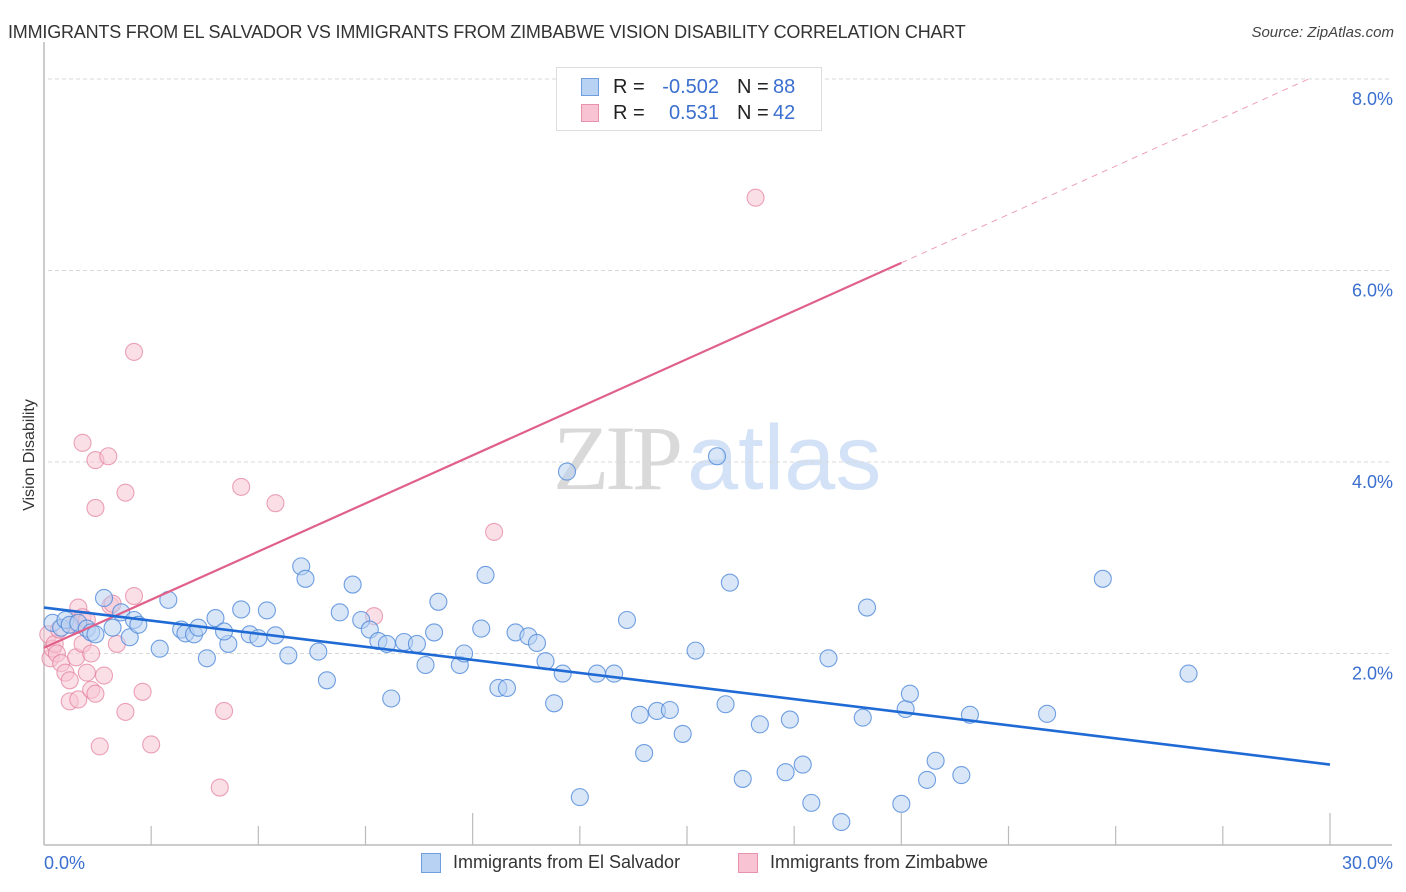  I want to click on r-value: 0.531, so click(693, 112).